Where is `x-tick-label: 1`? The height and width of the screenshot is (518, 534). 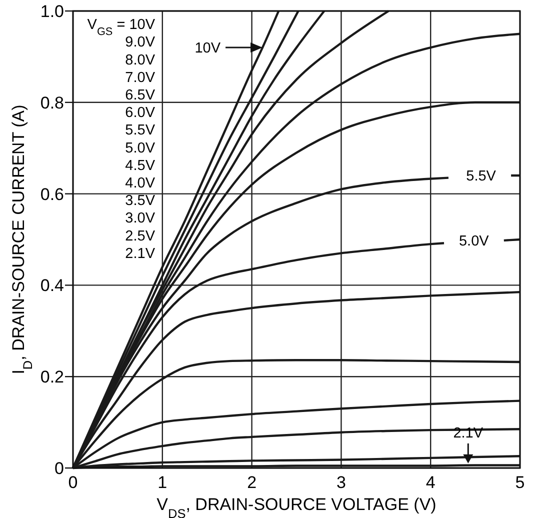
x-tick-label: 1 is located at coordinates (163, 482).